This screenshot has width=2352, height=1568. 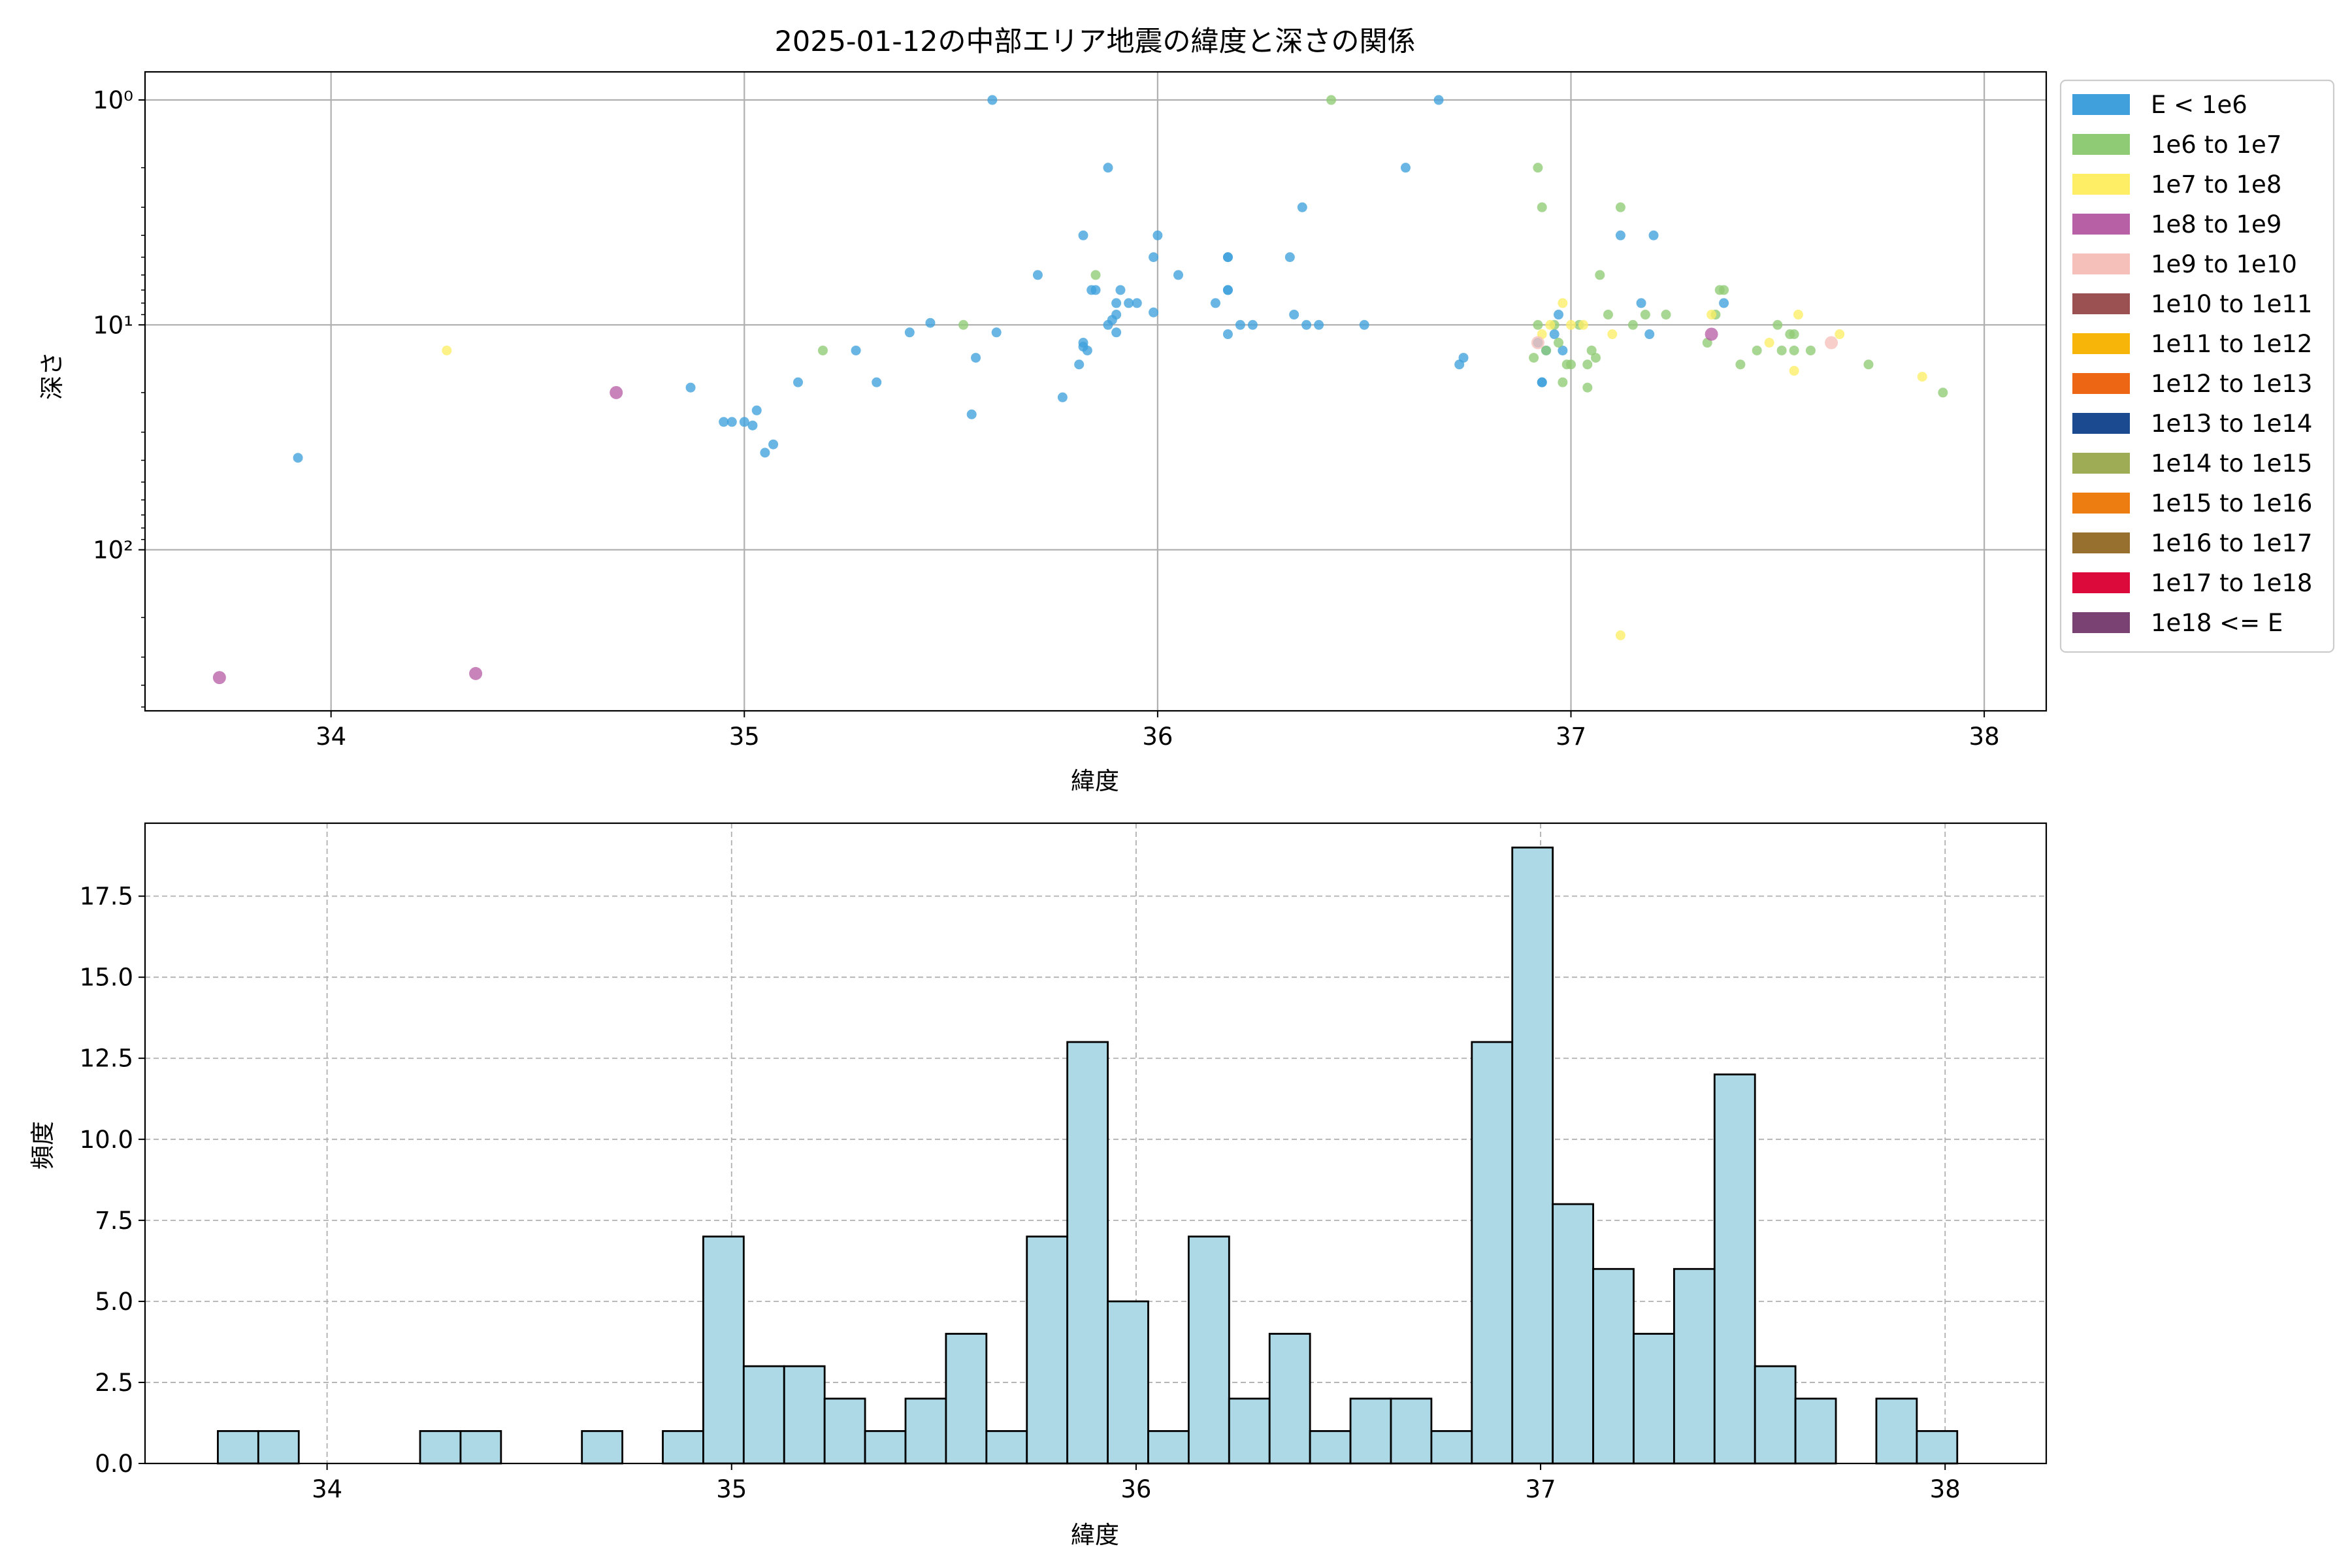 I want to click on histogram-x-tick-label: 34, so click(x=327, y=1489).